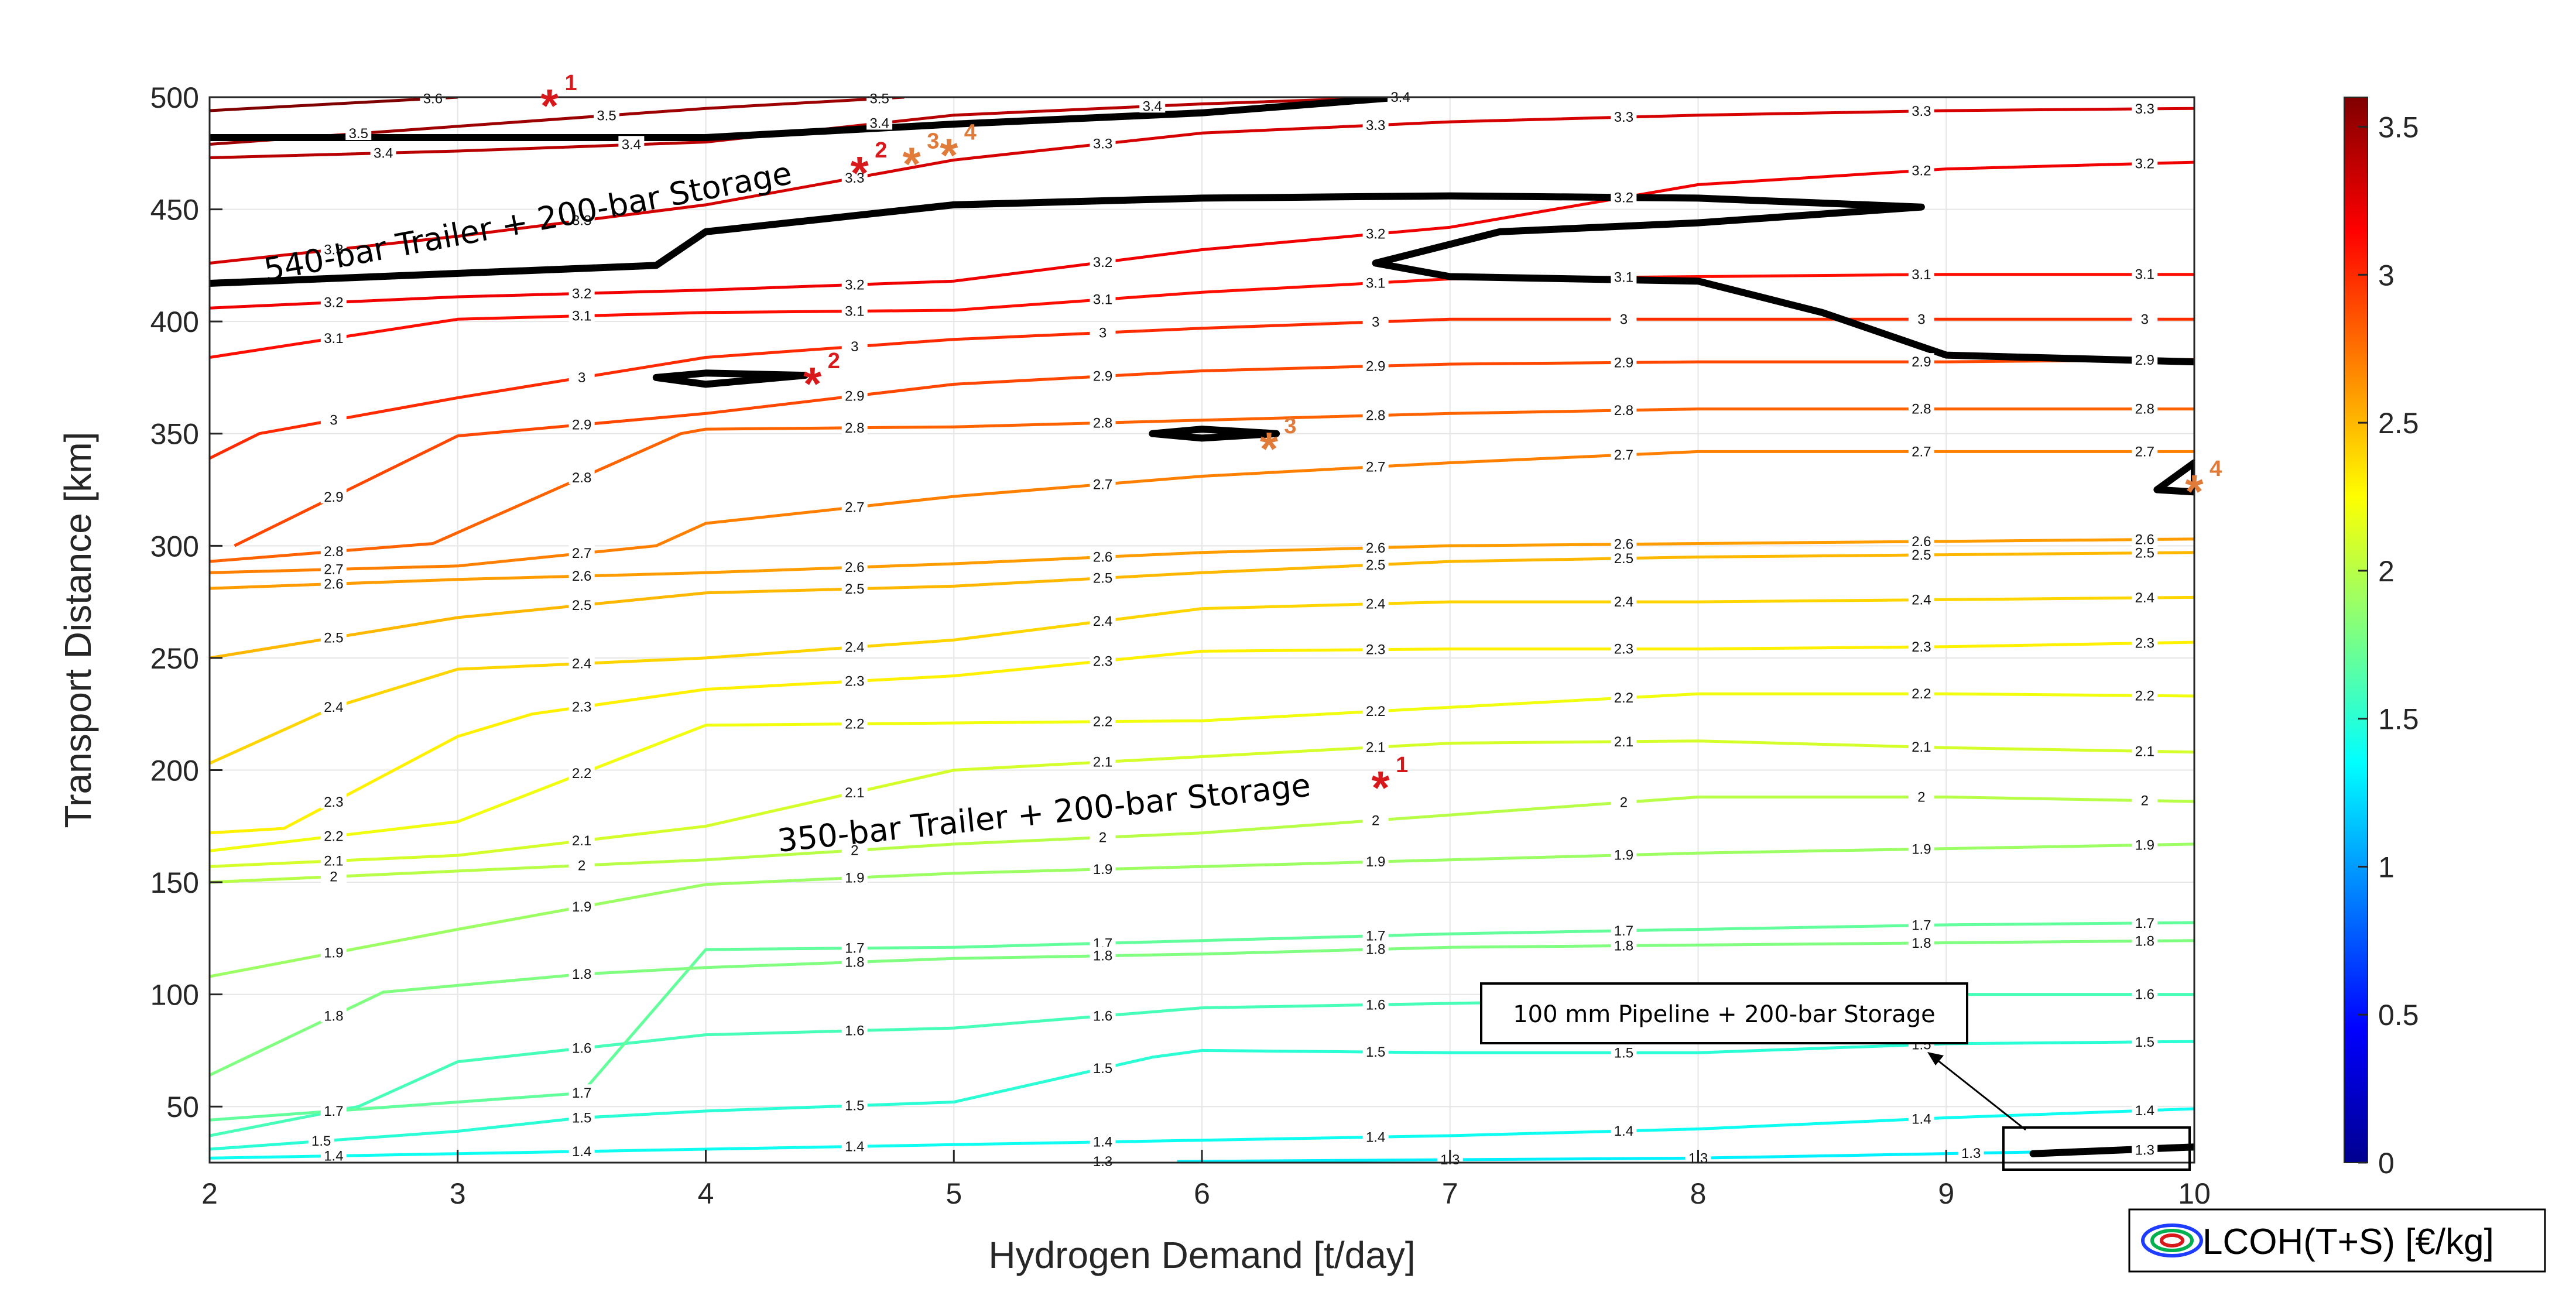 Image resolution: width=2576 pixels, height=1292 pixels. I want to click on contour-label: 2.2, so click(854, 724).